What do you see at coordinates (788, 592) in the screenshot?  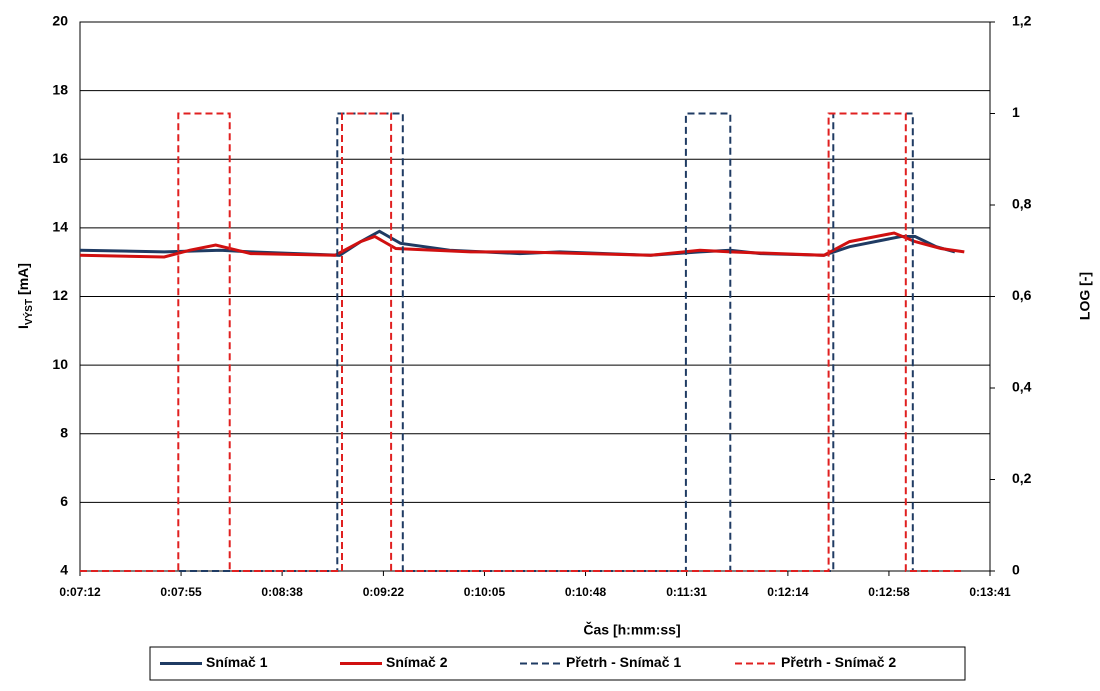 I see `x-tick-label: 0:12:14` at bounding box center [788, 592].